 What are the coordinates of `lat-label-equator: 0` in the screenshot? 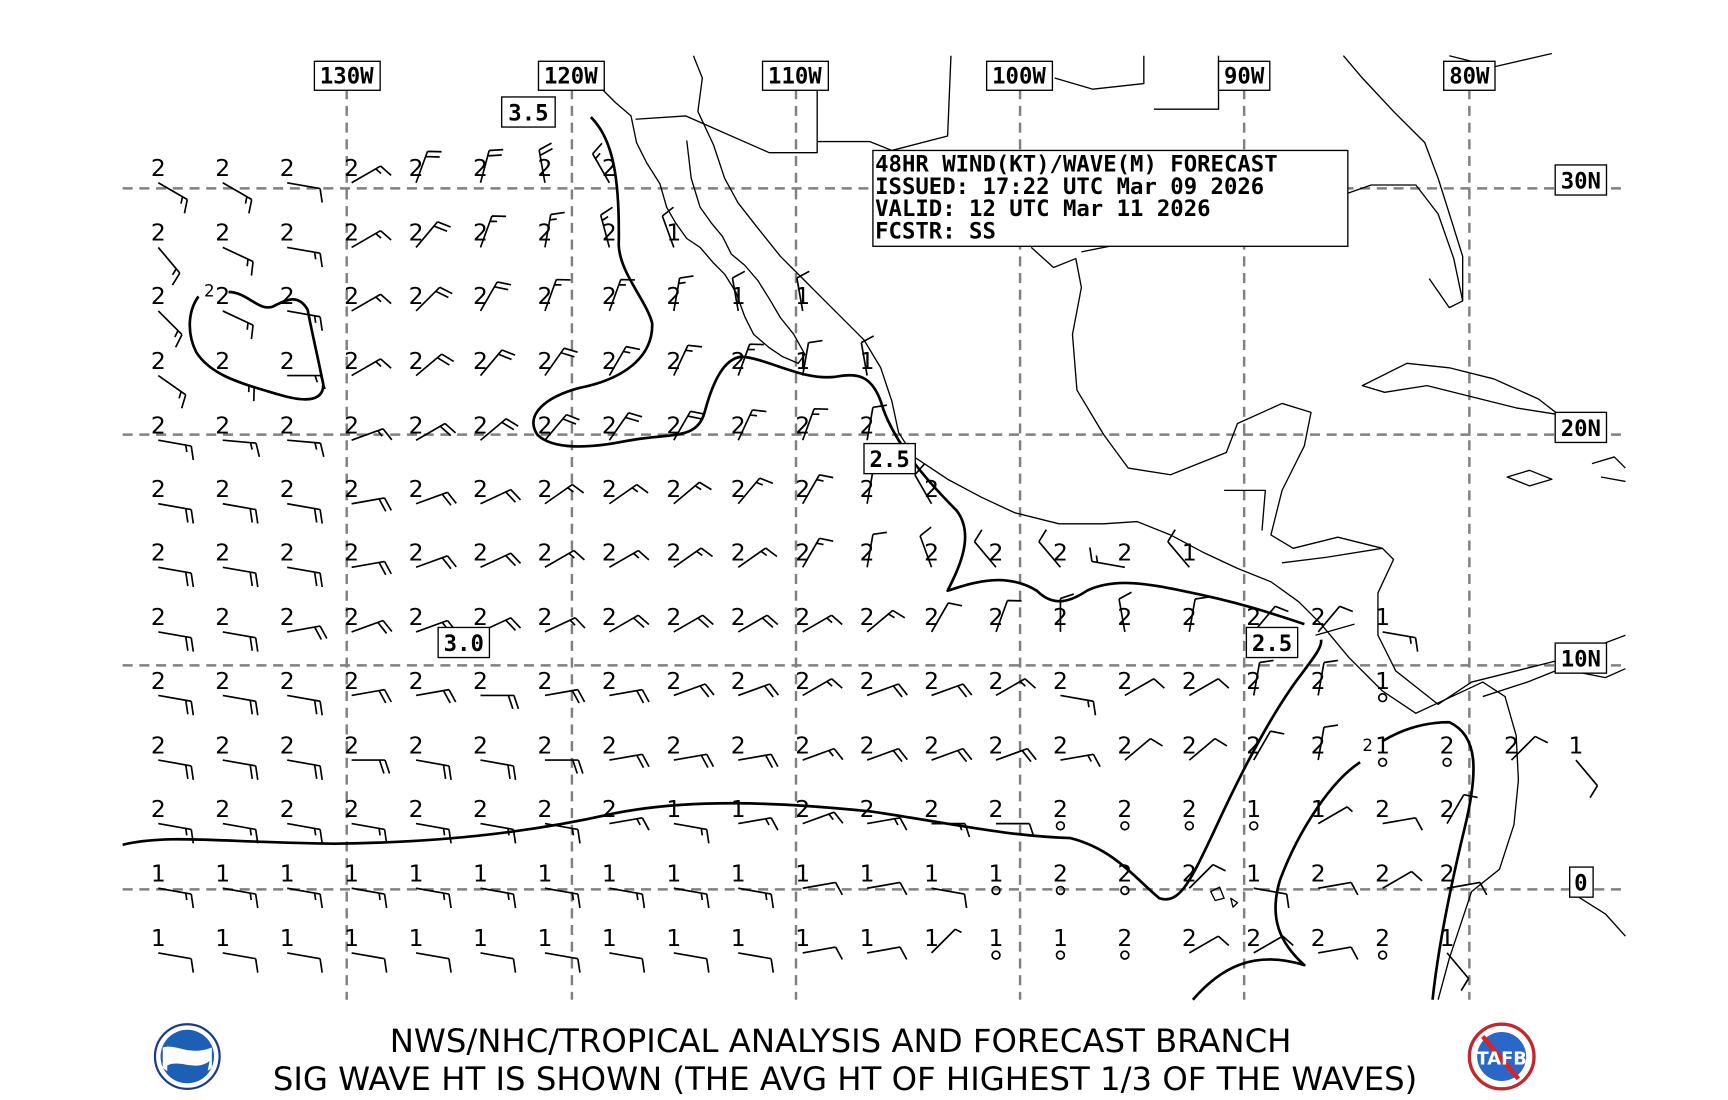 It's located at (1580, 883).